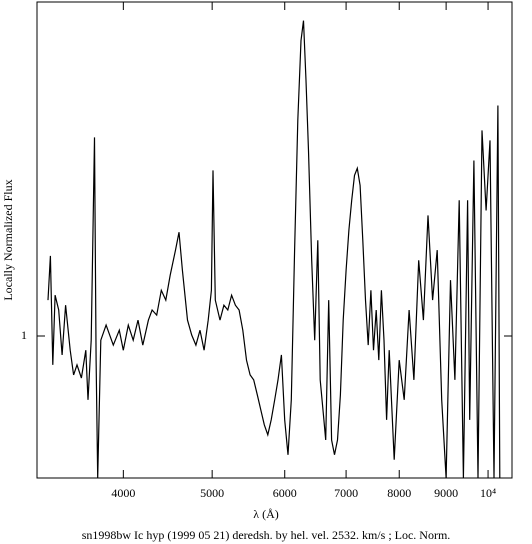 The width and height of the screenshot is (532, 544). What do you see at coordinates (8, 239) in the screenshot?
I see `y-axis-label: Locally Normalized Flux` at bounding box center [8, 239].